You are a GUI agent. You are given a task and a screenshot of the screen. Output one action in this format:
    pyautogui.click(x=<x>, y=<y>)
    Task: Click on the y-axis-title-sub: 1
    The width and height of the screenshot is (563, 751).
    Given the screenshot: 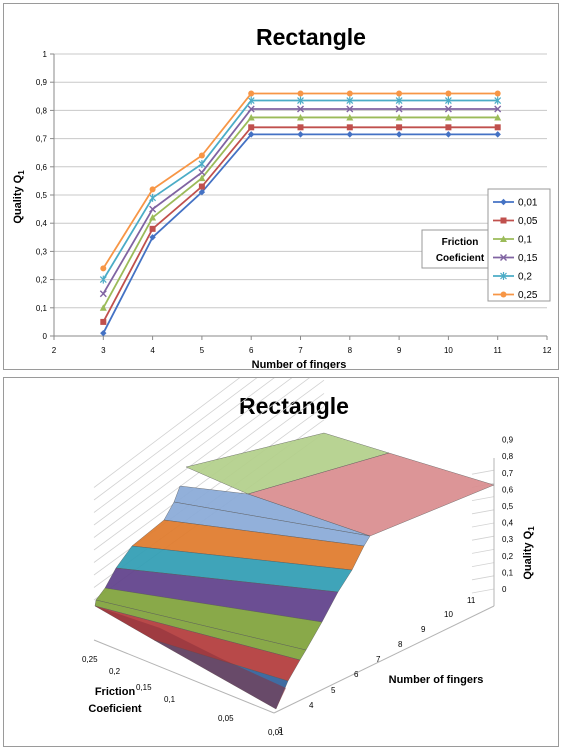 What is the action you would take?
    pyautogui.click(x=21, y=172)
    